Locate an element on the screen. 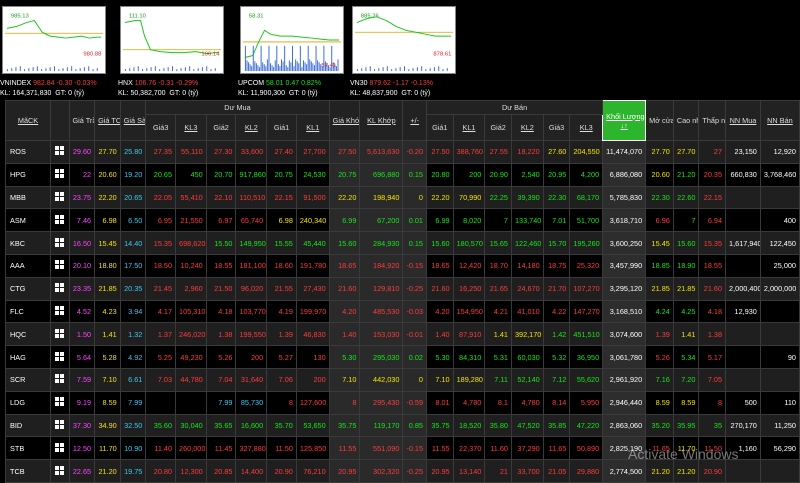  col-grid is located at coordinates (60, 120).